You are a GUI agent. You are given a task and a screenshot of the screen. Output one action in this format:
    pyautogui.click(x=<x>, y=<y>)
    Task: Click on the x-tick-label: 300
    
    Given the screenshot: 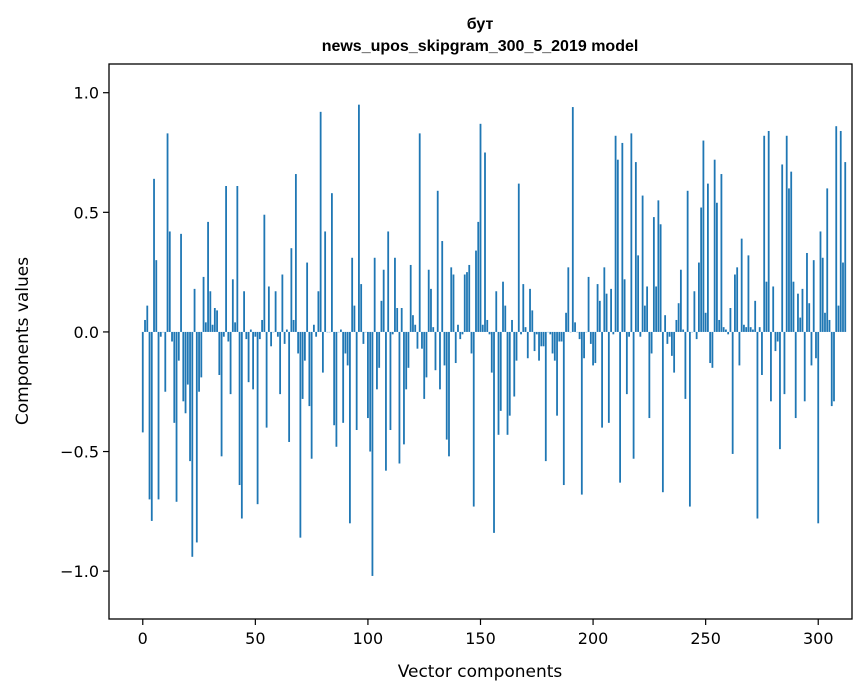 What is the action you would take?
    pyautogui.click(x=818, y=638)
    